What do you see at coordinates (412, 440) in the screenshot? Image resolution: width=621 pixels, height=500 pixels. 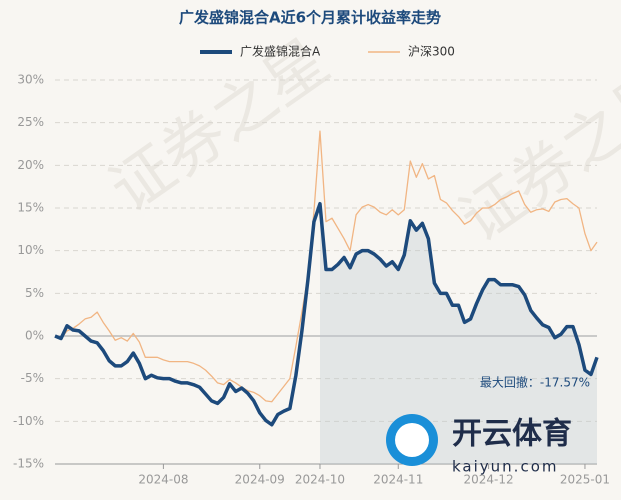 I see `logo-ball-inner` at bounding box center [412, 440].